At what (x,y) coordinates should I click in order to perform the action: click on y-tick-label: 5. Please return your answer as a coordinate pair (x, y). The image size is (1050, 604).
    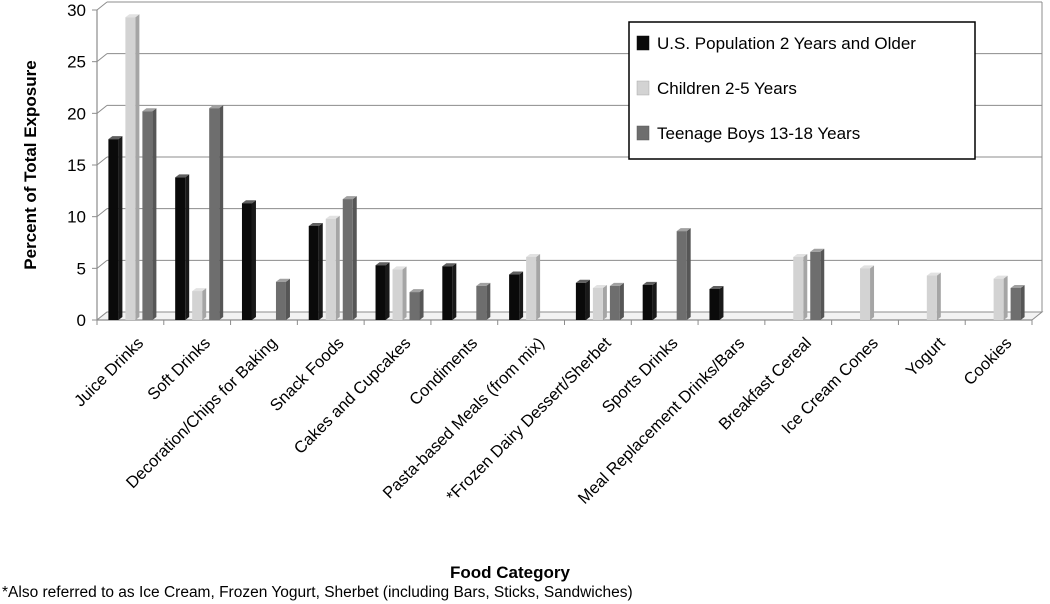
    Looking at the image, I should click on (81, 268).